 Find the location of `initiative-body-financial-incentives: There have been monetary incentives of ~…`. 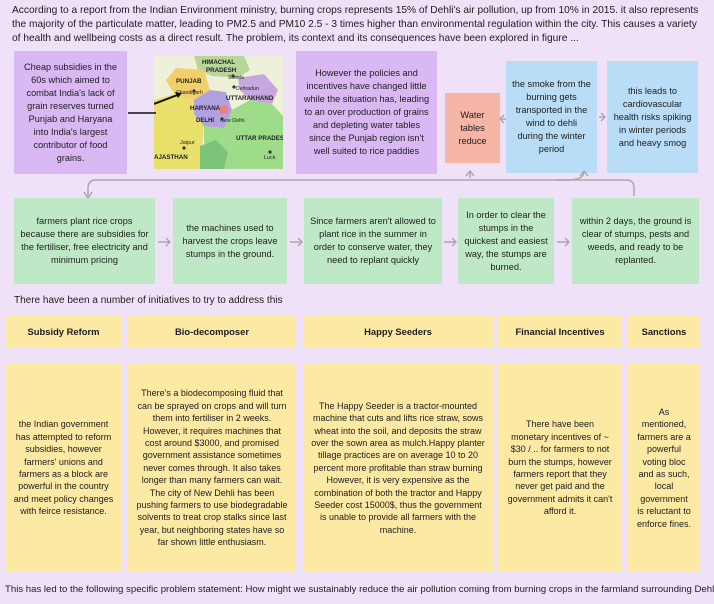

initiative-body-financial-incentives: There have been monetary incentives of ~… is located at coordinates (560, 468).